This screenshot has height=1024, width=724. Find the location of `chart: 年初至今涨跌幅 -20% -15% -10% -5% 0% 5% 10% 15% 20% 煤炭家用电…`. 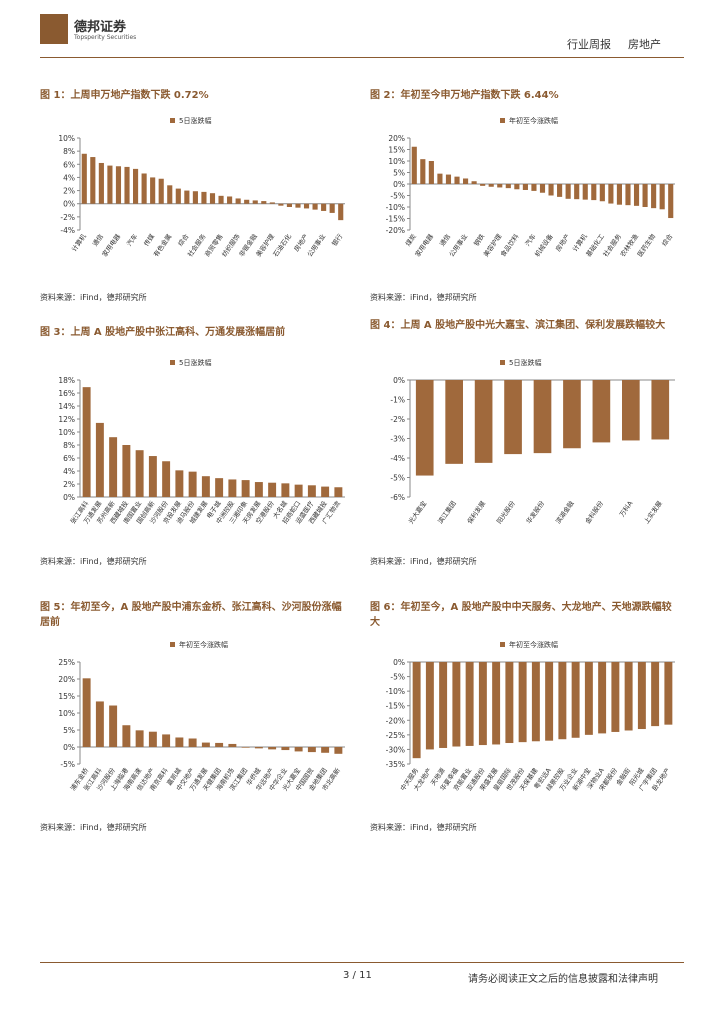

chart: 年初至今涨跌幅 -20% -15% -10% -5% 0% 5% 10% 15% 20% 煤炭家用电… is located at coordinates (530, 187).